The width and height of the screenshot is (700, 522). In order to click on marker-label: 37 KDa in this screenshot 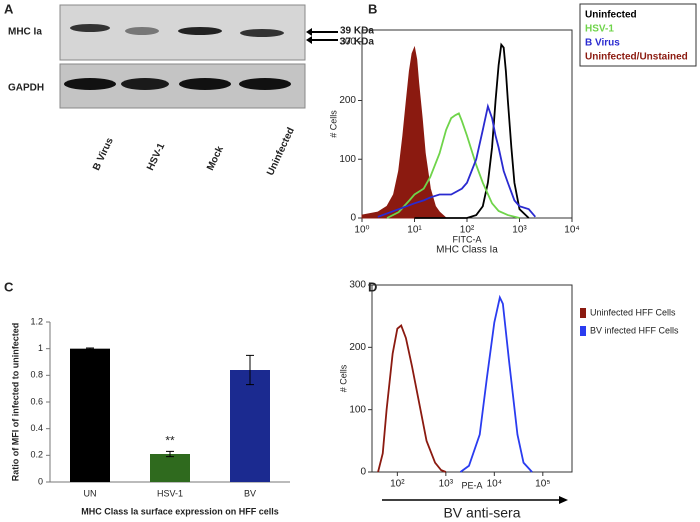, I will do `click(357, 42)`.